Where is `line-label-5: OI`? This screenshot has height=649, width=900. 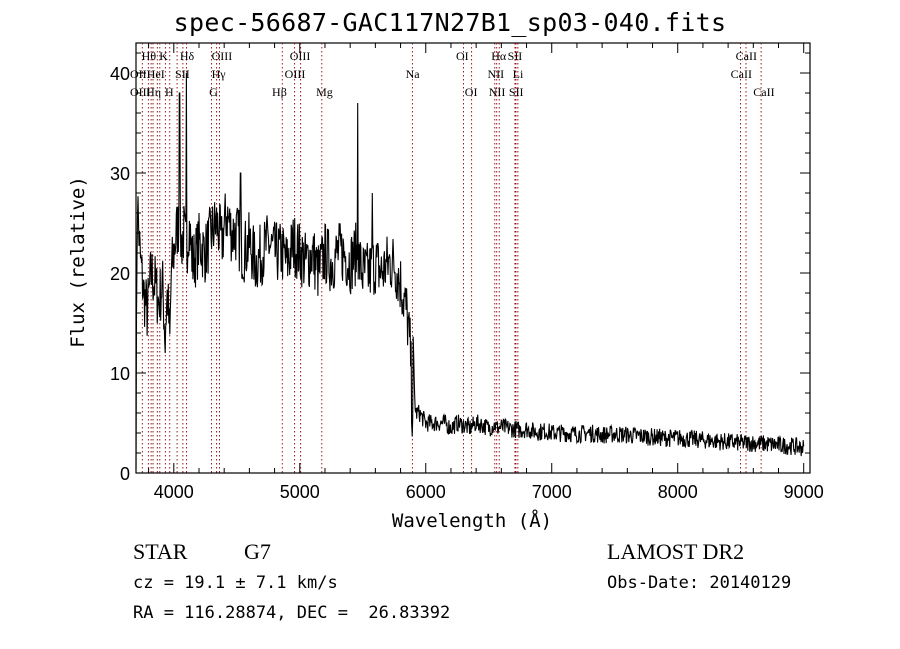
line-label-5: OI is located at coordinates (462, 56).